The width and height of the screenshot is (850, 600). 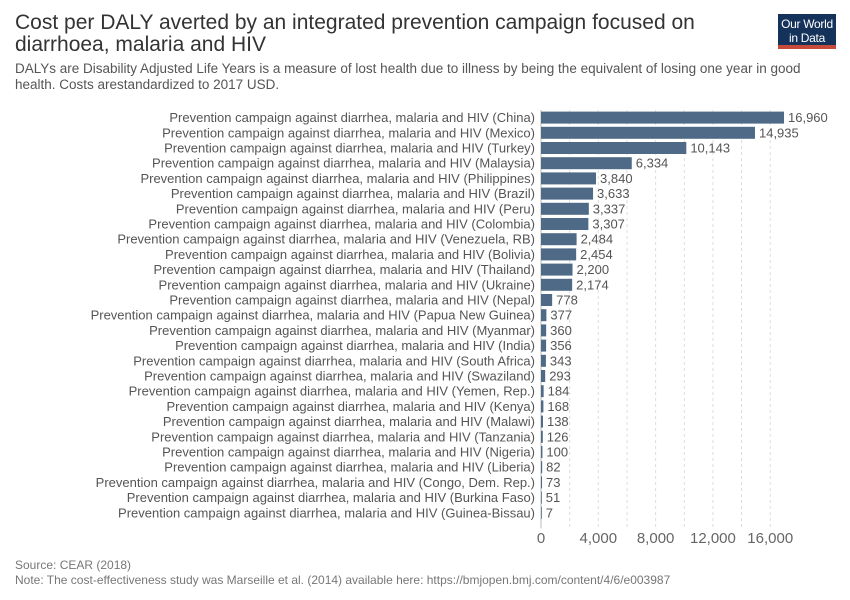 What do you see at coordinates (616, 178) in the screenshot?
I see `value-label: 3,840` at bounding box center [616, 178].